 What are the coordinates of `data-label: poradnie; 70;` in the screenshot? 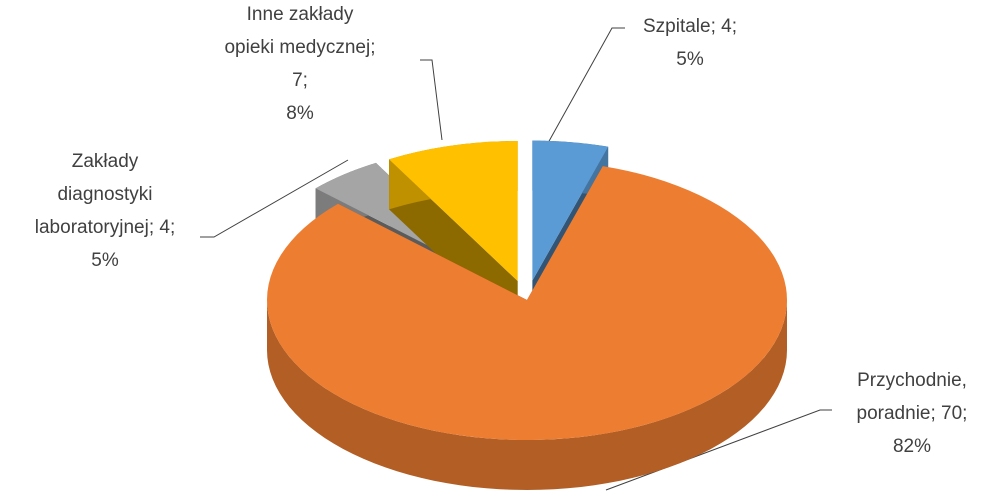 It's located at (912, 413).